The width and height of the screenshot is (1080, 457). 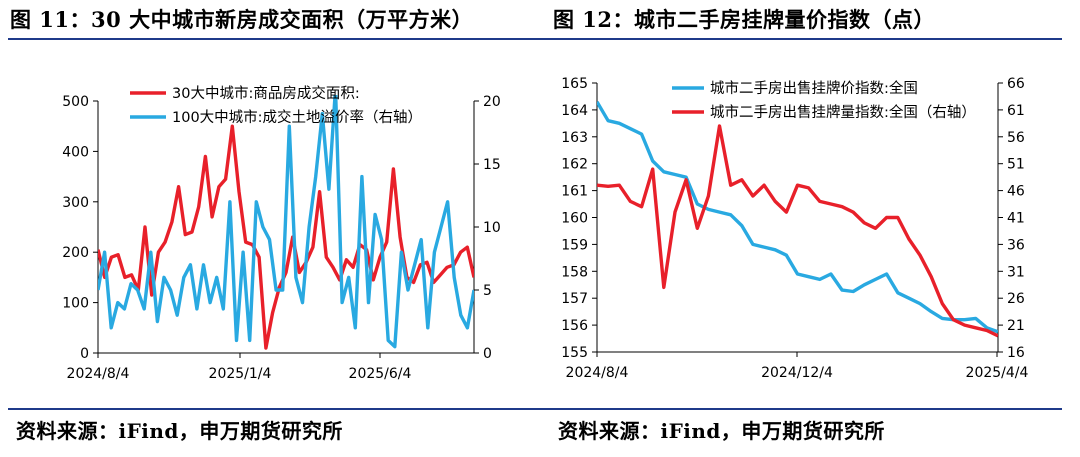 What do you see at coordinates (574, 353) in the screenshot?
I see `right-chart-left-tick-label: 155` at bounding box center [574, 353].